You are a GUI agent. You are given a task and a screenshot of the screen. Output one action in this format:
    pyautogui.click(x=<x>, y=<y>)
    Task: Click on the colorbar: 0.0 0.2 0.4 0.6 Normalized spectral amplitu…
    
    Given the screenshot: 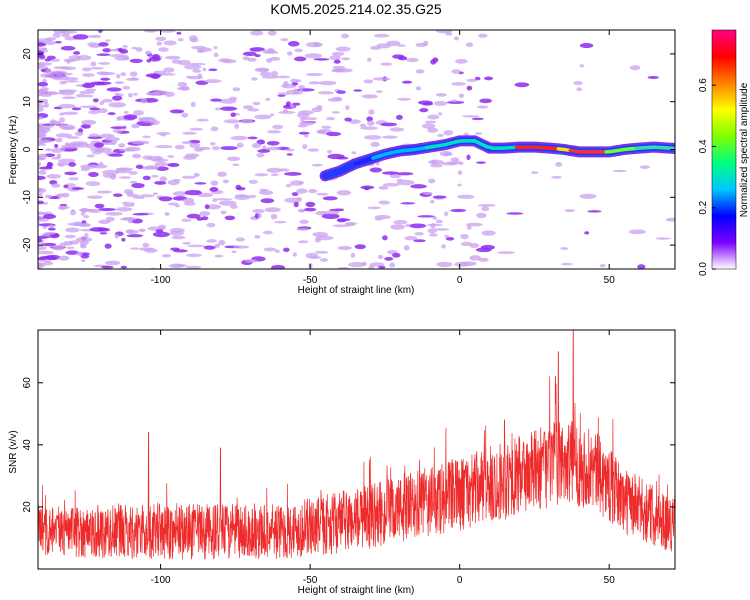 What is the action you would take?
    pyautogui.click(x=724, y=152)
    